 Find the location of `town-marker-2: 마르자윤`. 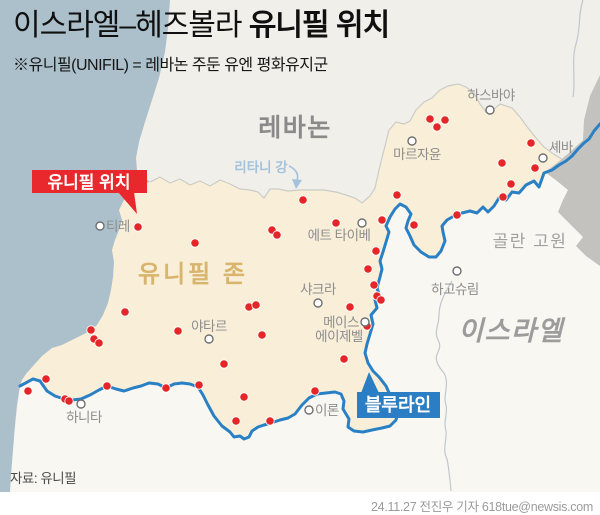

town-marker-2: 마르자윤 is located at coordinates (417, 149).